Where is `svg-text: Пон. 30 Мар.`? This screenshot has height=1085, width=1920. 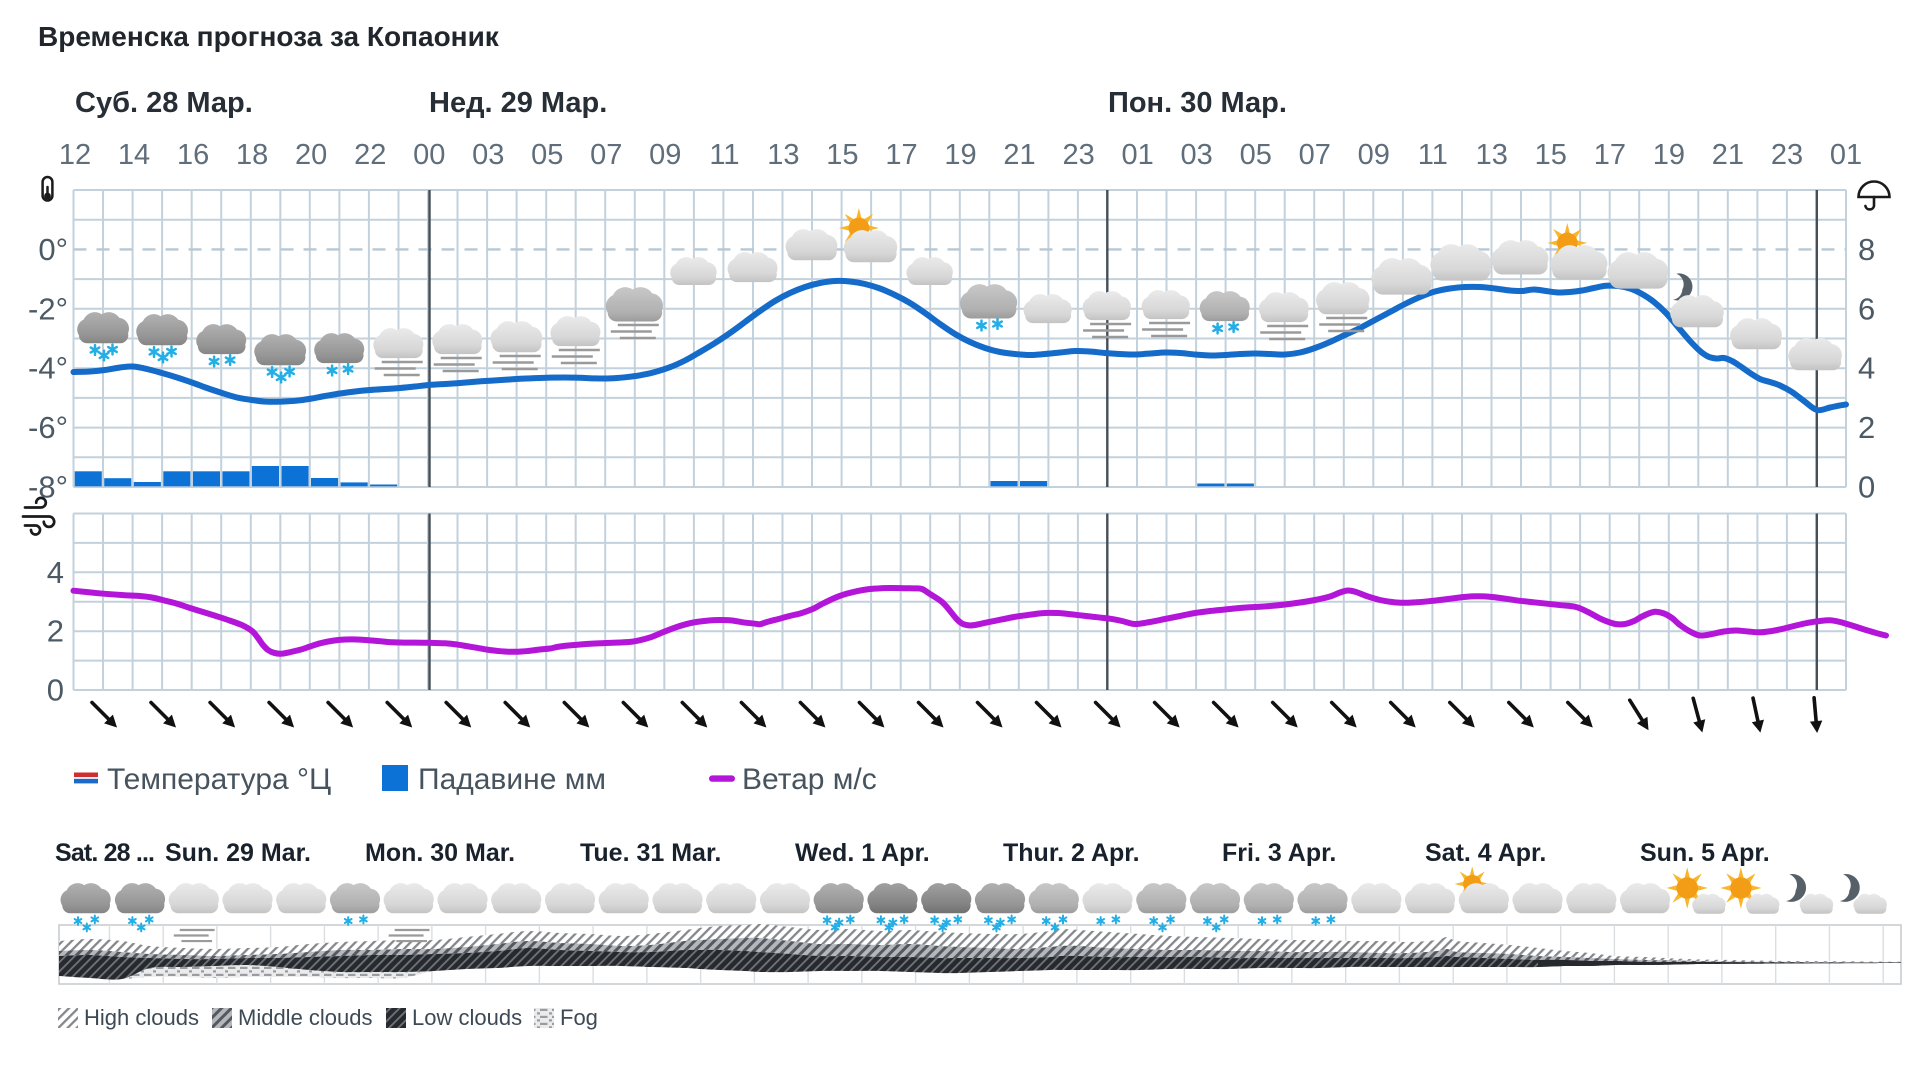
svg-text: Пон. 30 Мар. is located at coordinates (1197, 103).